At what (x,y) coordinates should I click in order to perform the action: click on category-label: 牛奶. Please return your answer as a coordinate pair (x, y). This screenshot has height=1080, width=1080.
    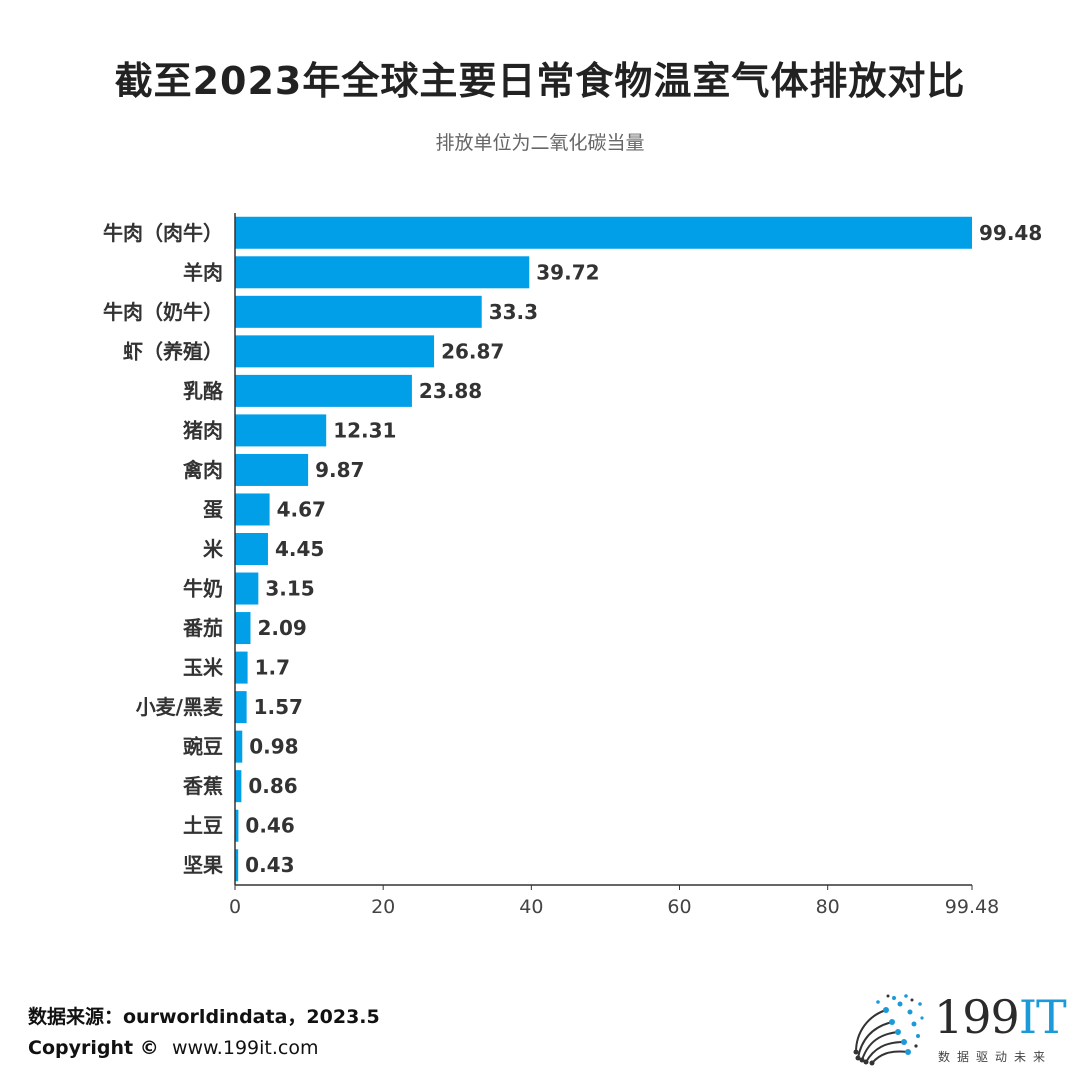
    Looking at the image, I should click on (203, 589).